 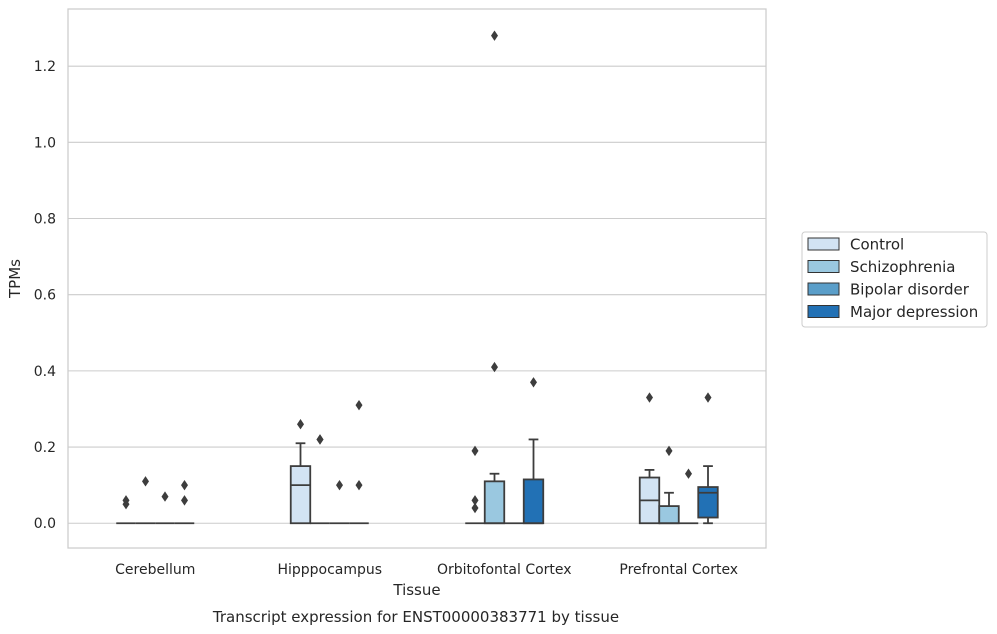 I want to click on x-tick-label: Hipppocampus, so click(x=329, y=570).